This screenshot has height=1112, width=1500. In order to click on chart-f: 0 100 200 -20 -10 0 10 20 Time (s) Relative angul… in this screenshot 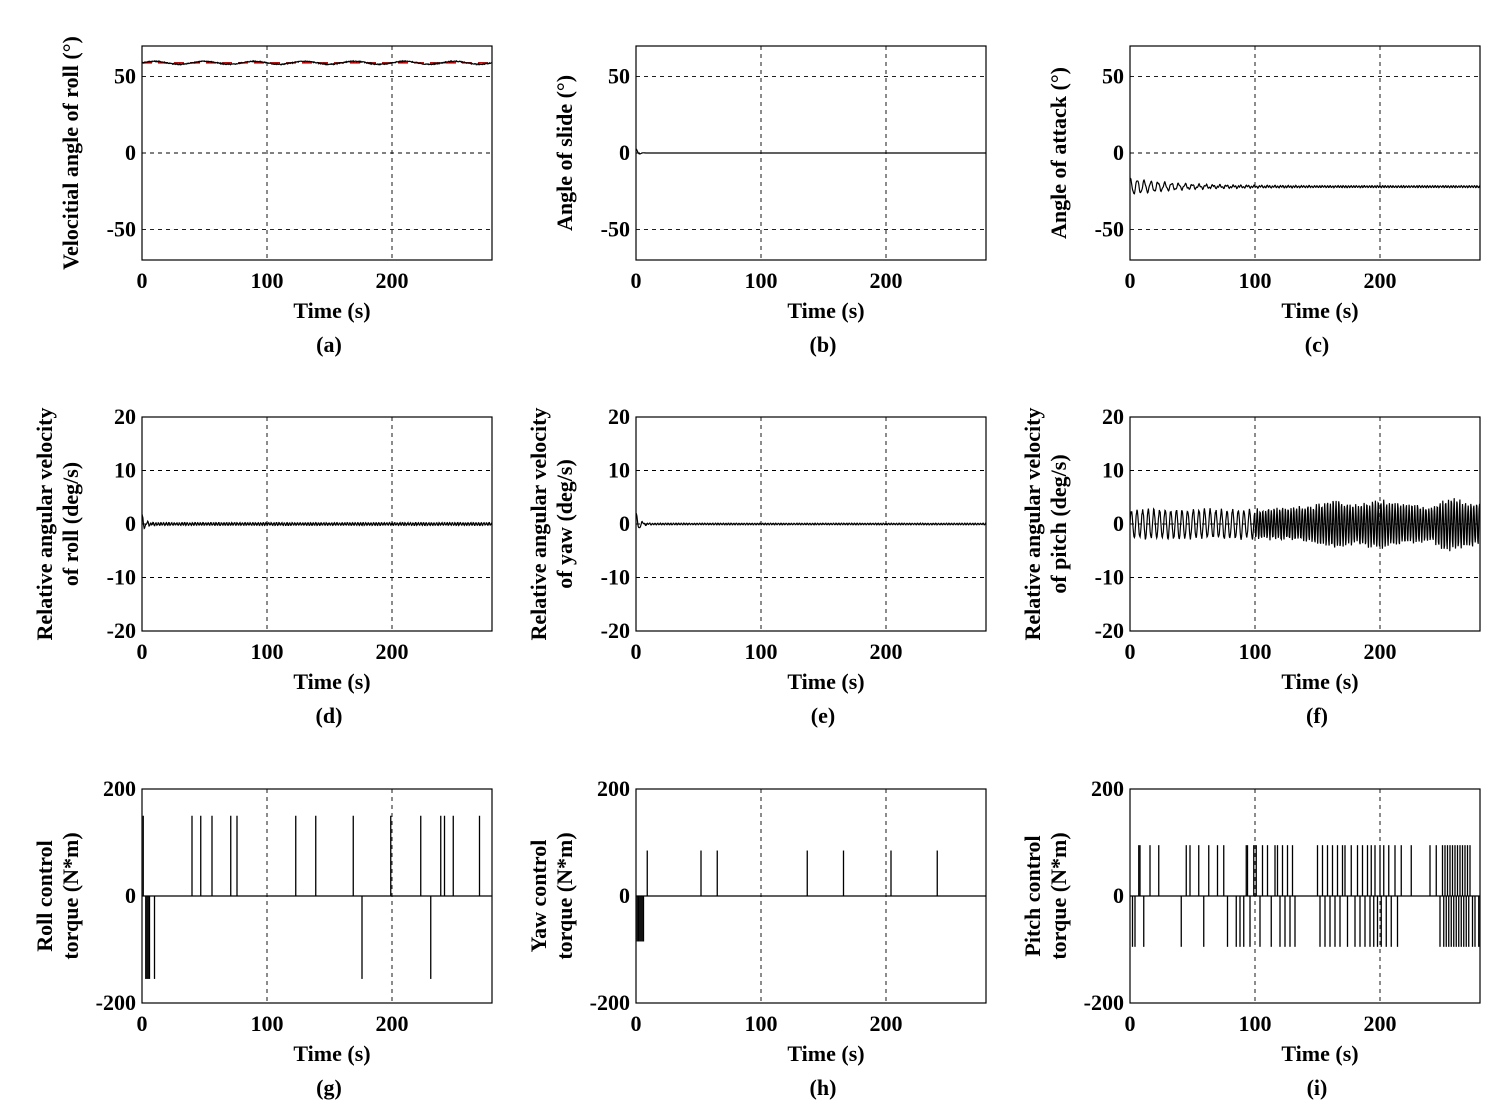, I will do `click(1250, 566)`.